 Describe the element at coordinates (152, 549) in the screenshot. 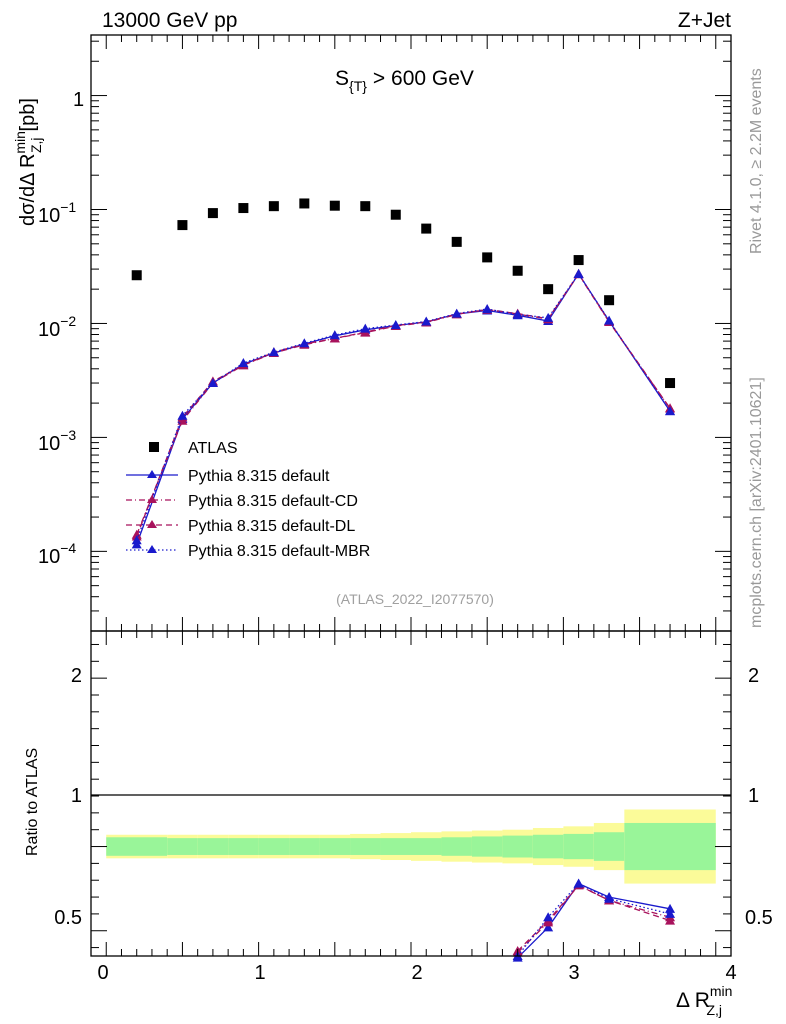

I see `legend-marker-default-mbr` at that location.